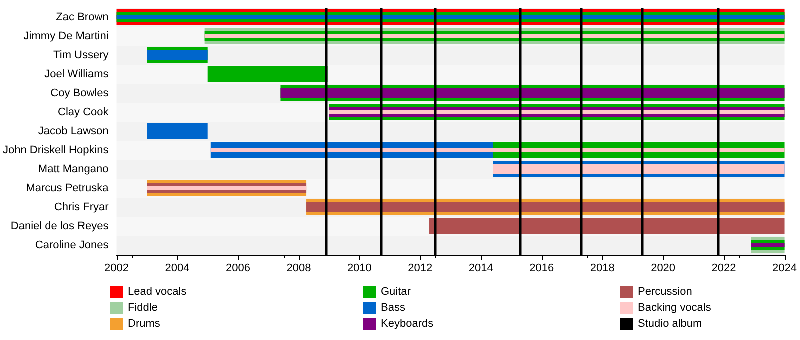  I want to click on legend-label: Studio album, so click(670, 324).